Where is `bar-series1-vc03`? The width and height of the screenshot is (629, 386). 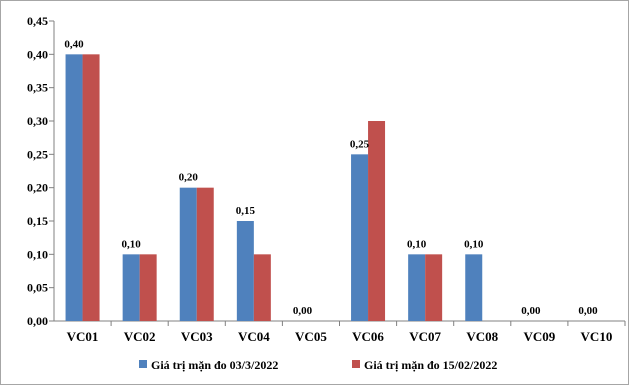 bar-series1-vc03 is located at coordinates (188, 254).